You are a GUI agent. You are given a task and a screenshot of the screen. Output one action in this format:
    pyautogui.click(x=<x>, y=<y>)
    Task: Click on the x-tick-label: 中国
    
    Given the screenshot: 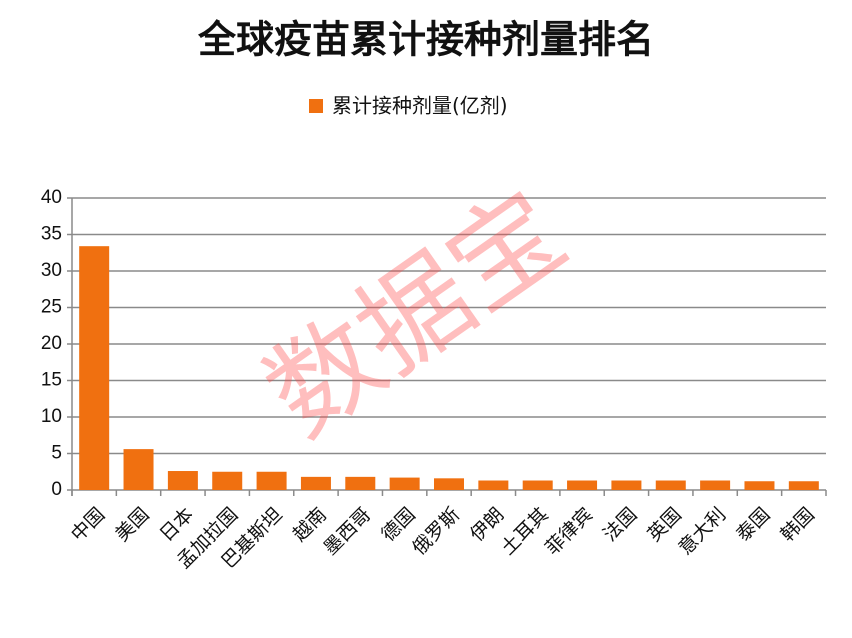 What is the action you would take?
    pyautogui.click(x=88, y=525)
    